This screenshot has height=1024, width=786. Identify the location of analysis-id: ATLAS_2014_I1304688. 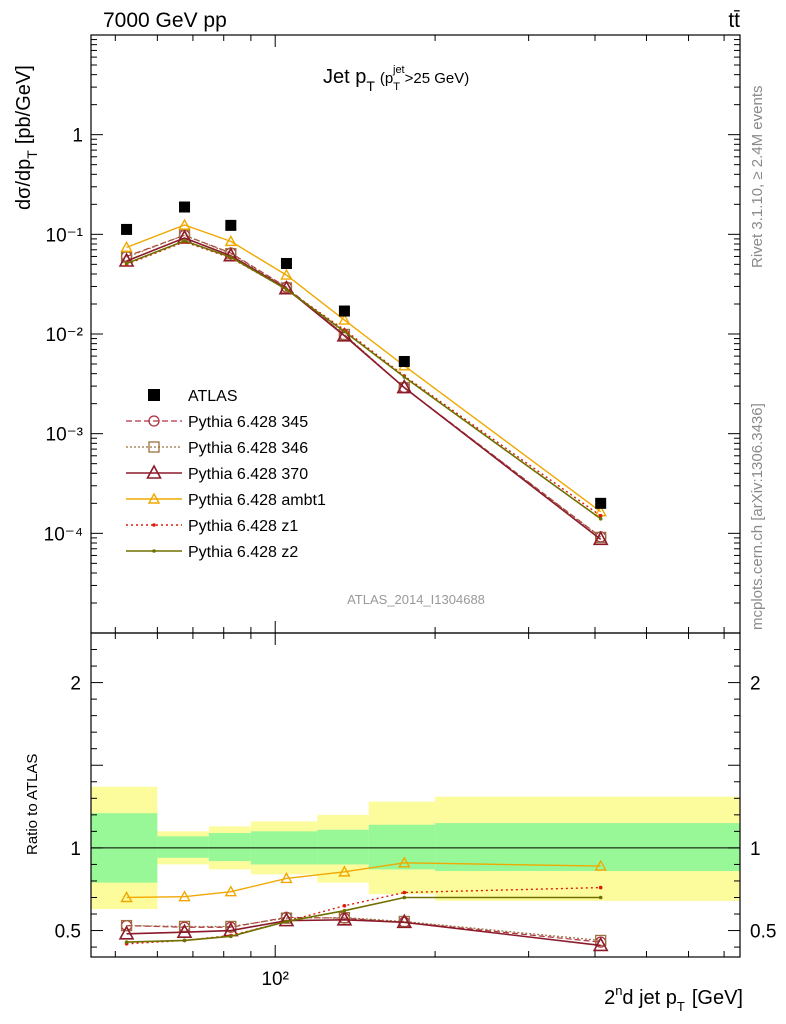
(416, 599).